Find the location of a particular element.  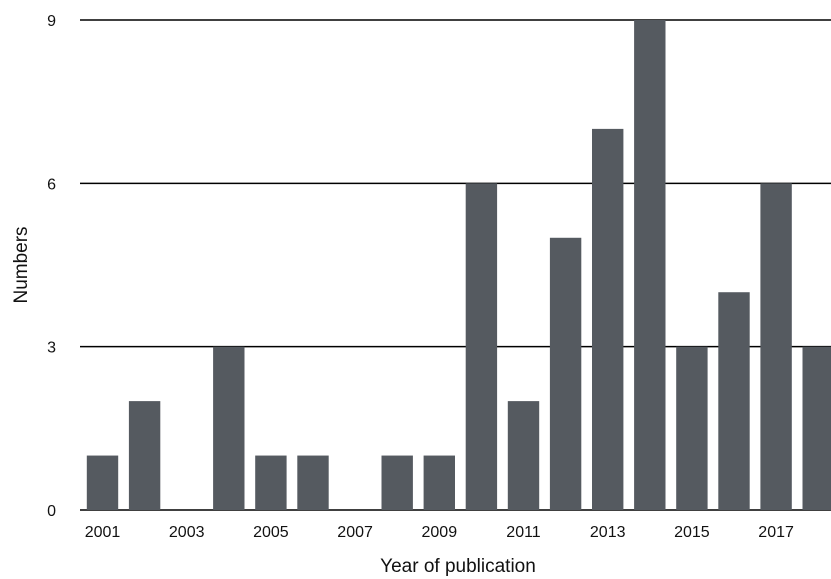

x-tick-label: 2003 is located at coordinates (187, 532).